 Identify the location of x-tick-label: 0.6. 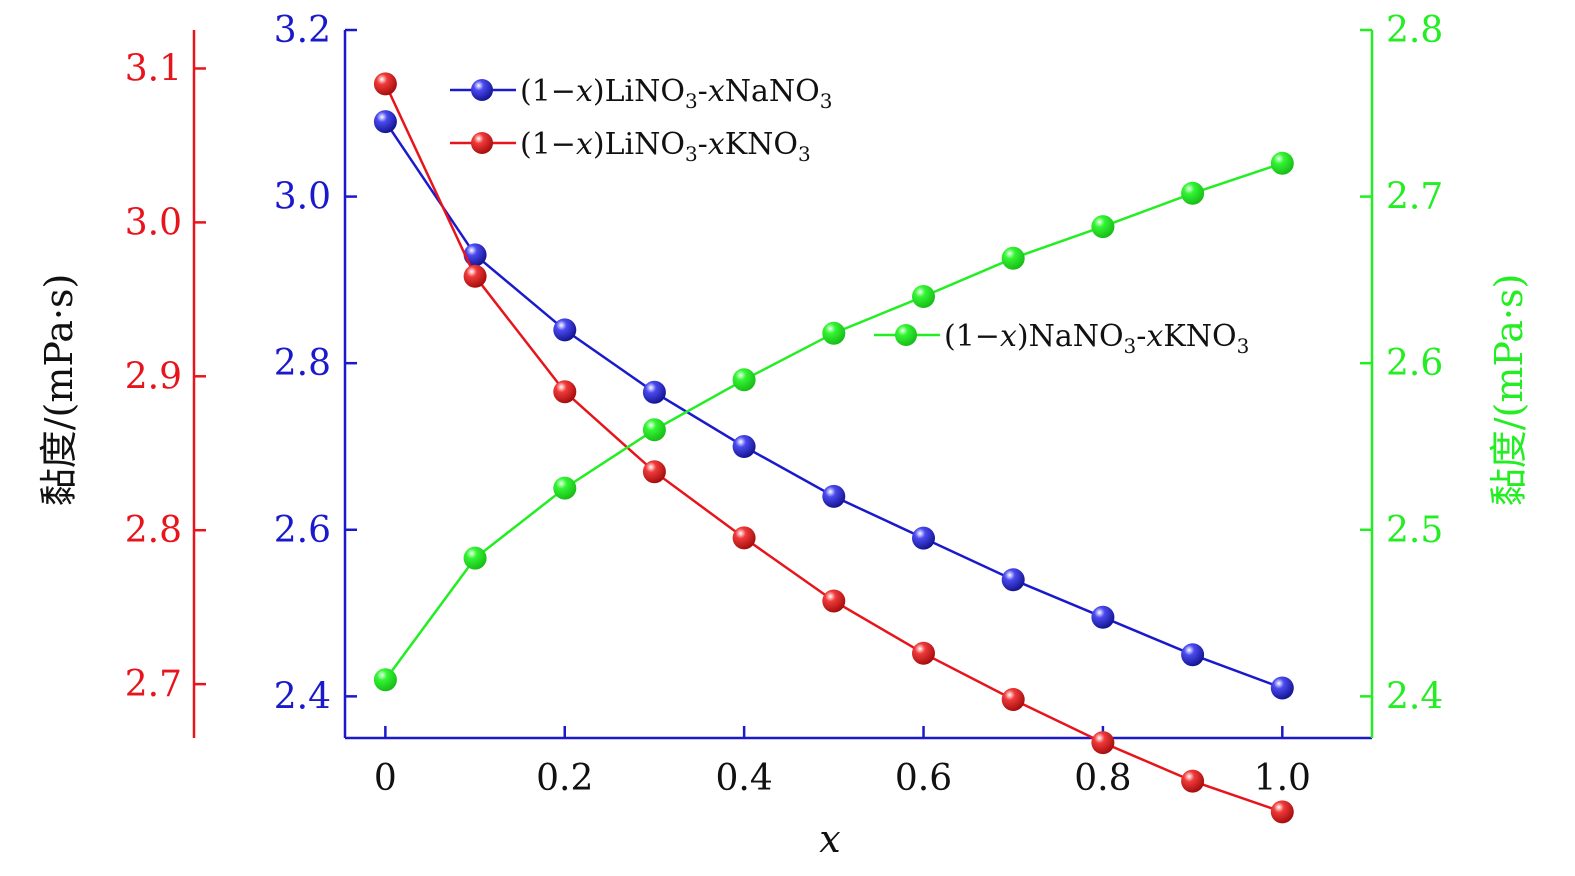
(923, 778).